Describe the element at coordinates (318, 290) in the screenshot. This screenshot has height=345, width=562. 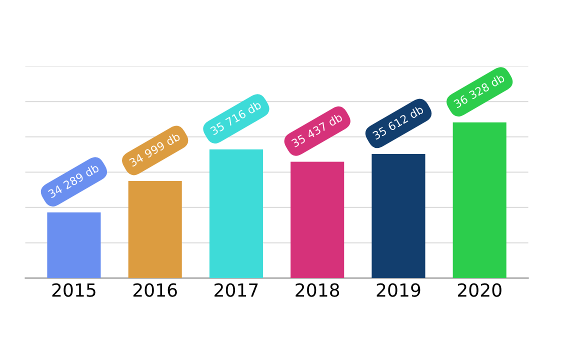
I see `x-tick-label: 2018` at that location.